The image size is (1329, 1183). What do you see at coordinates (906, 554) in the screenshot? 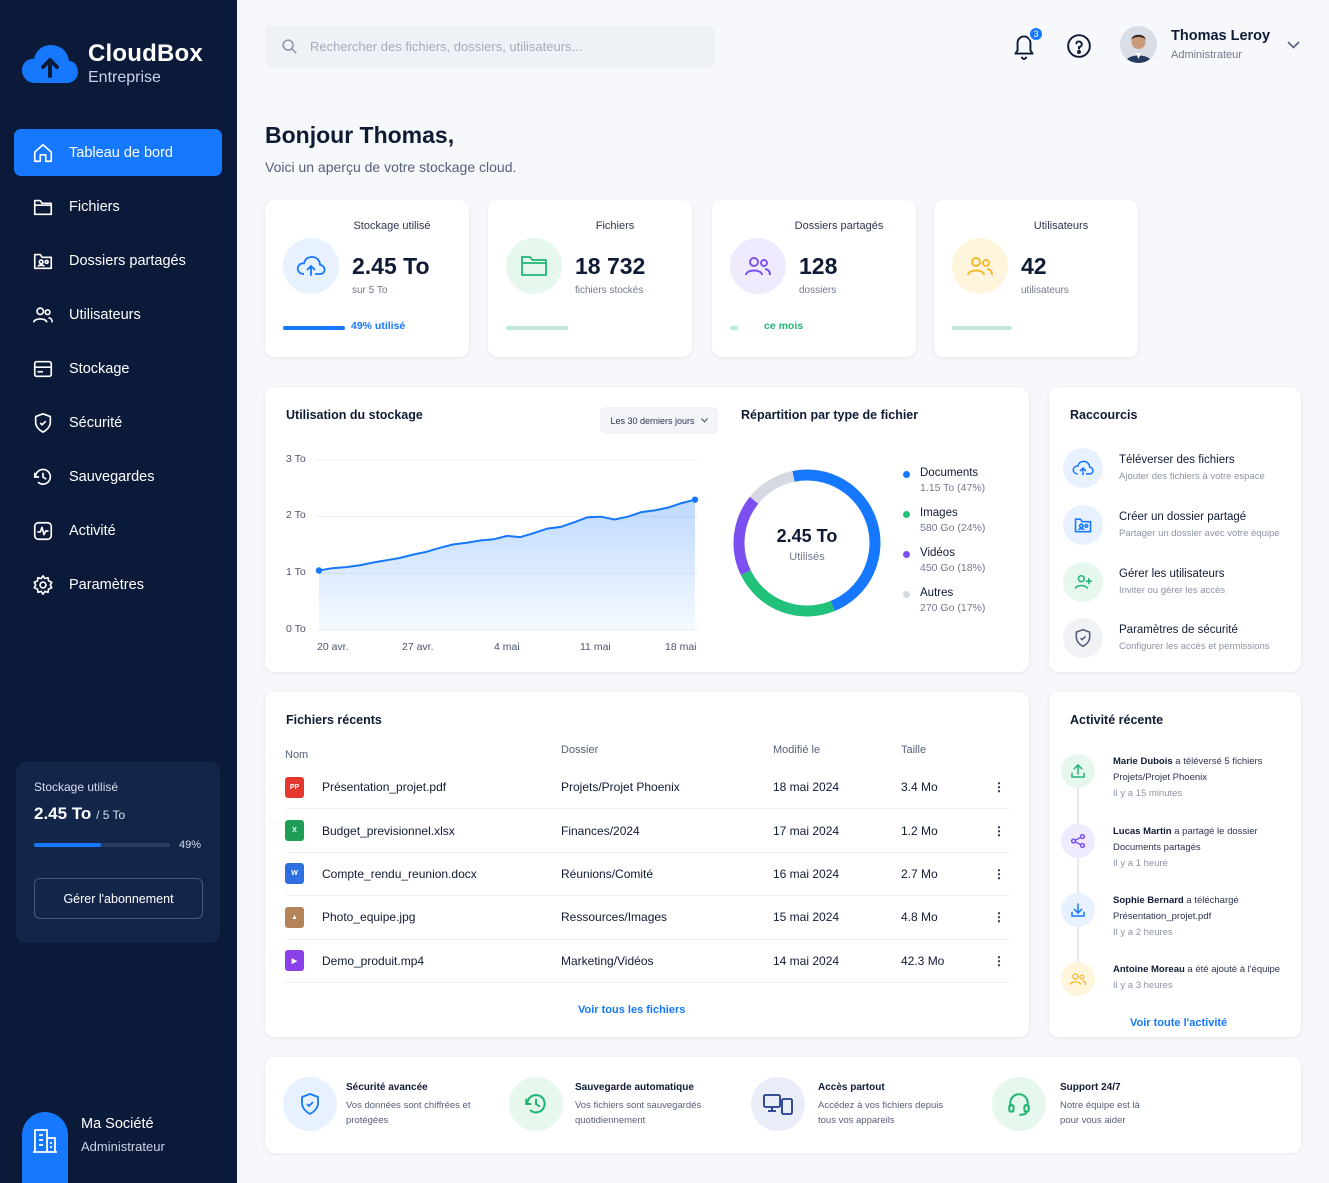
I see `legend-dot` at bounding box center [906, 554].